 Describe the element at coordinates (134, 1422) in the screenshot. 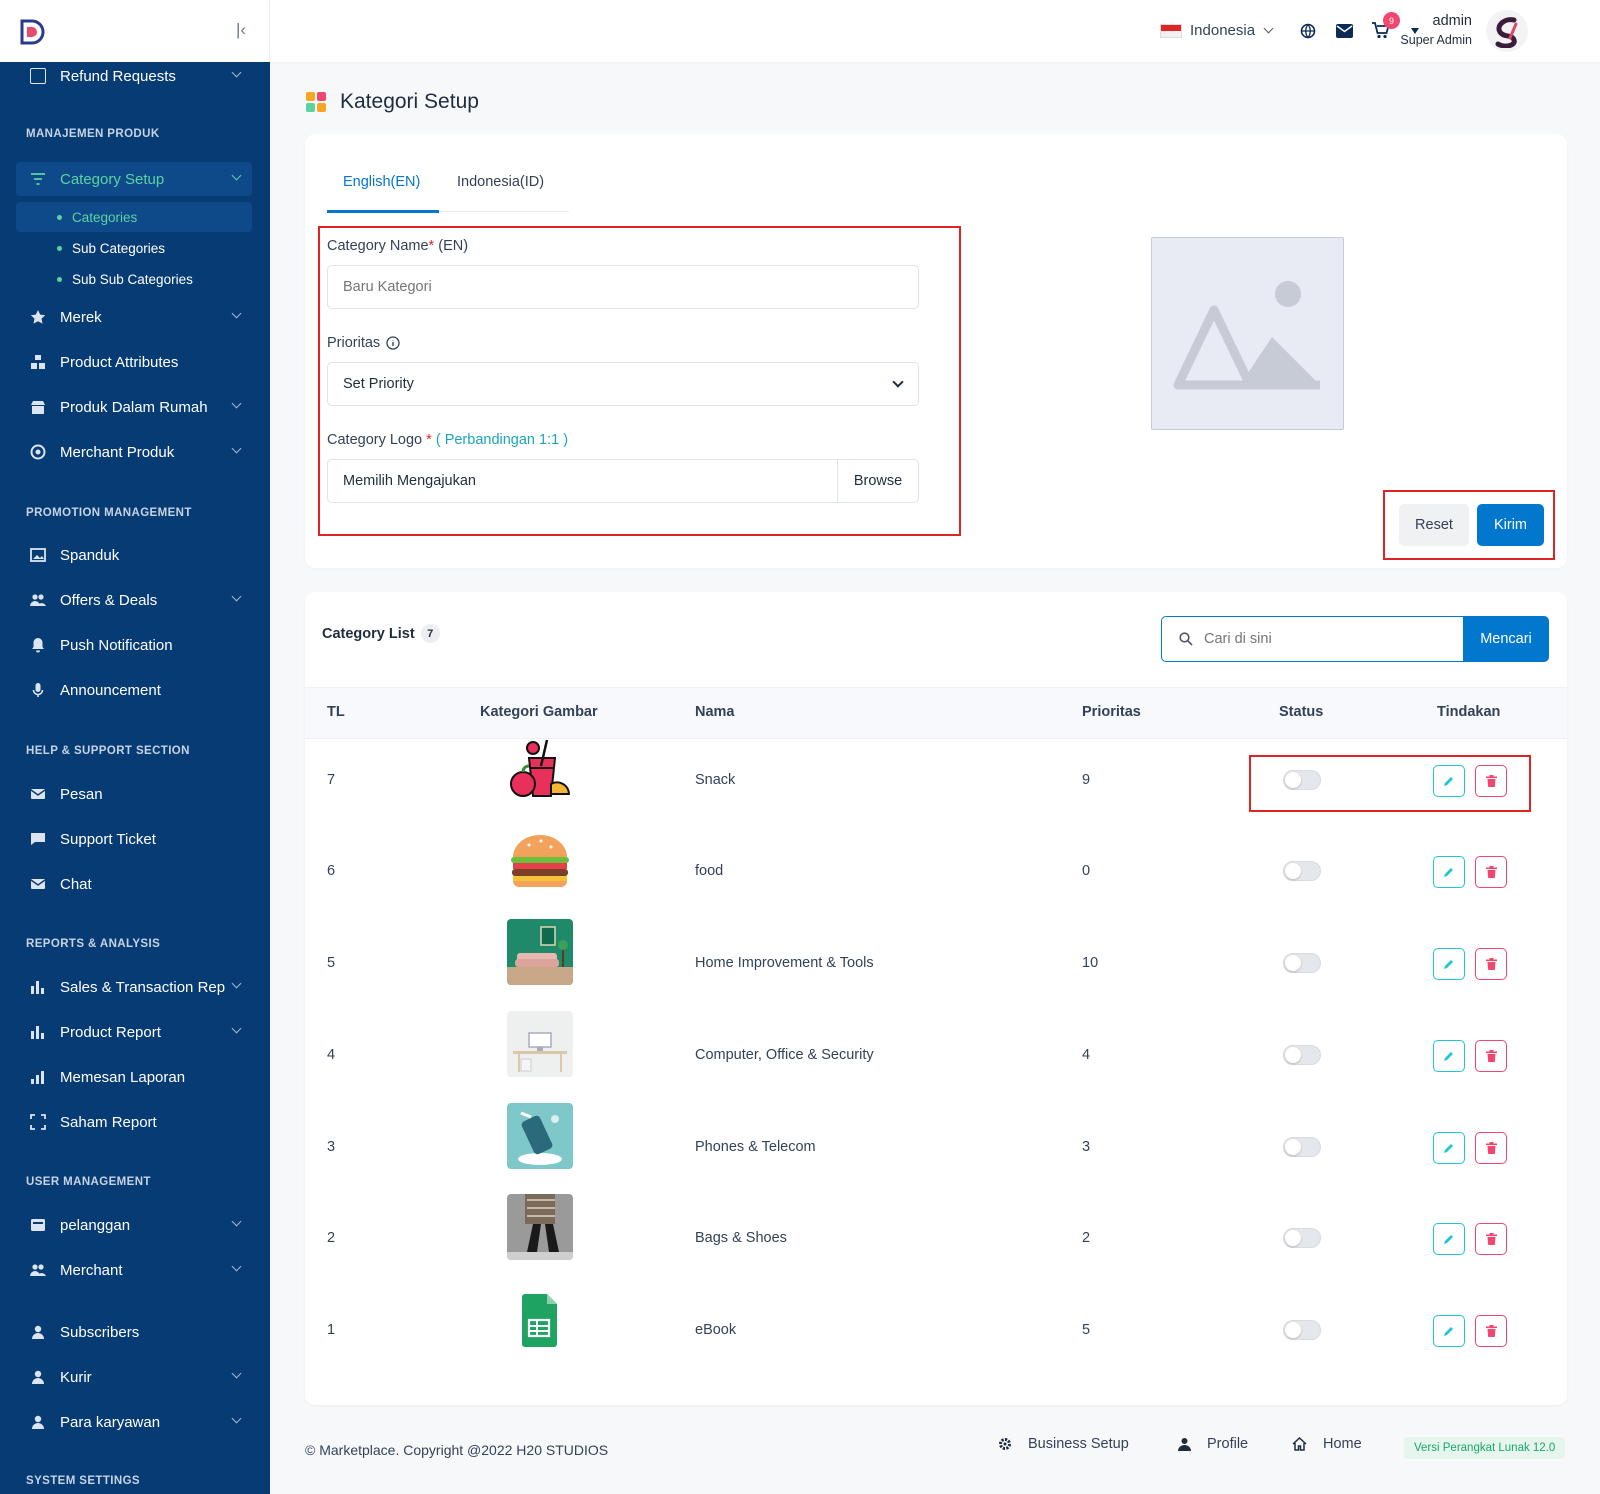

I see `sidebar-item-karyawan: Para karyawan` at that location.